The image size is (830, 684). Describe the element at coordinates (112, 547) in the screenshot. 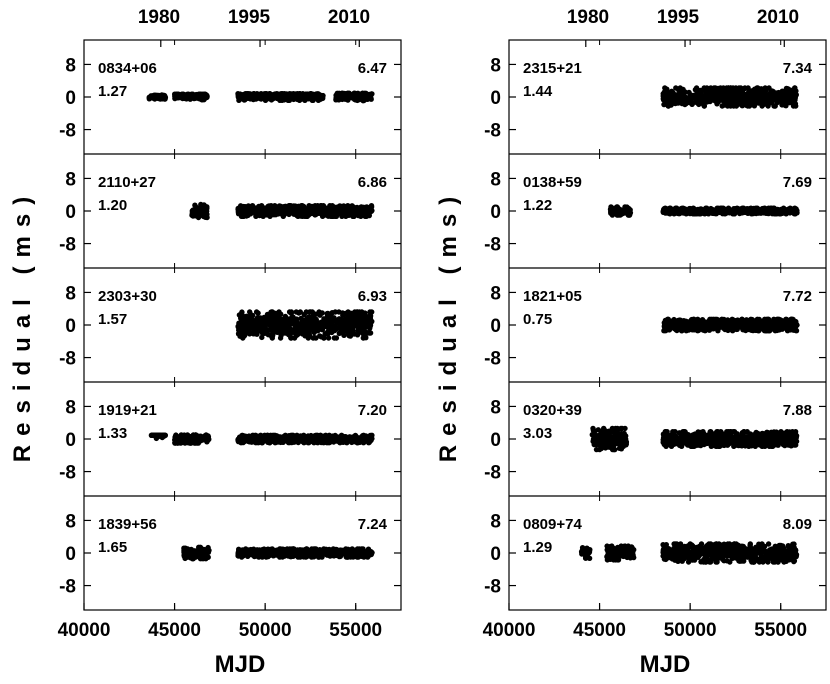

I see `pulsar-left-value: 1.65` at that location.